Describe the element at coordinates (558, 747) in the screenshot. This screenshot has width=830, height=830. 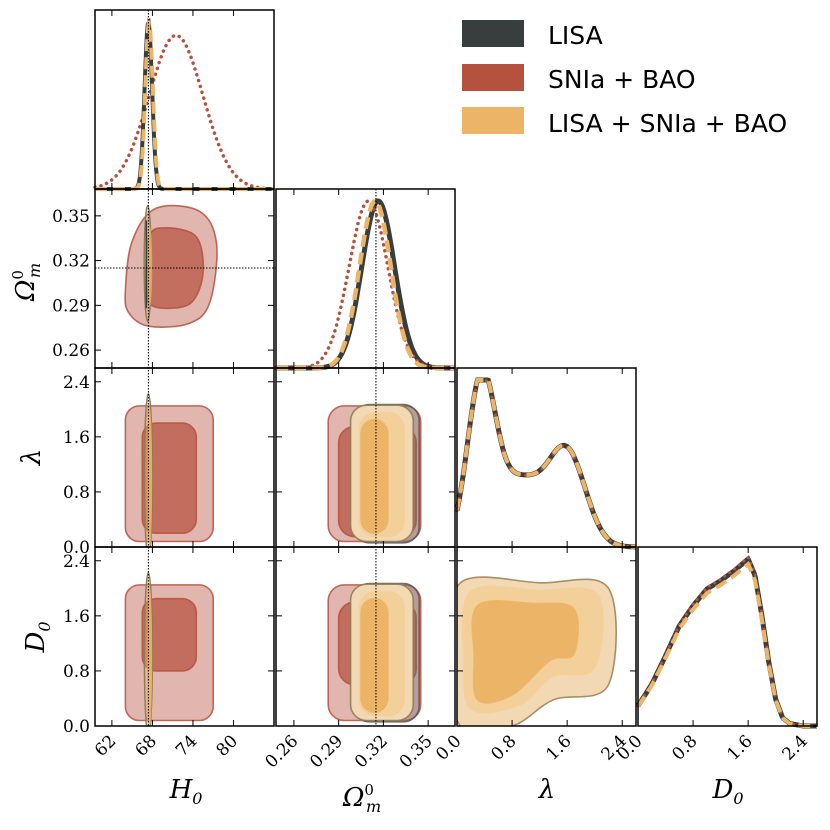
I see `x-tick-label-lam: 1.6` at that location.